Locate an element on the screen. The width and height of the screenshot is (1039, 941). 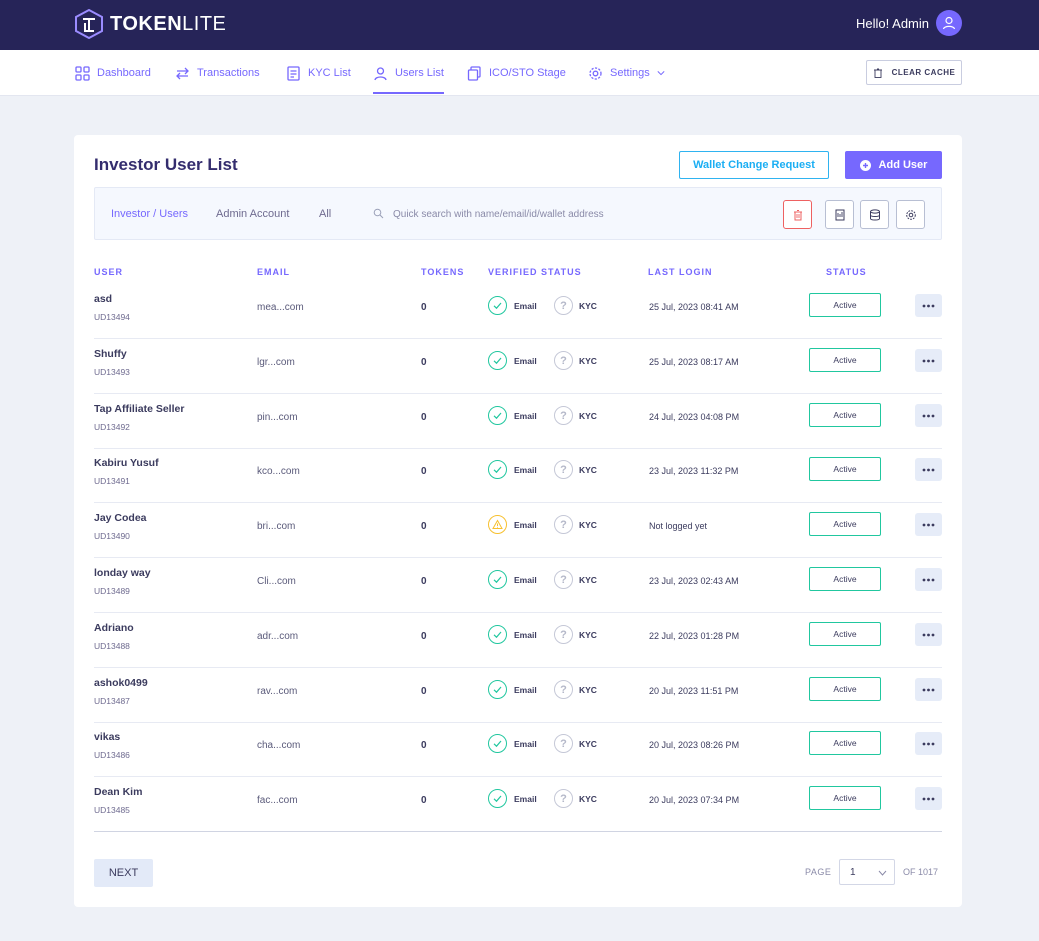
last-login: 23 Jul, 2023 02:43 AM is located at coordinates (694, 581).